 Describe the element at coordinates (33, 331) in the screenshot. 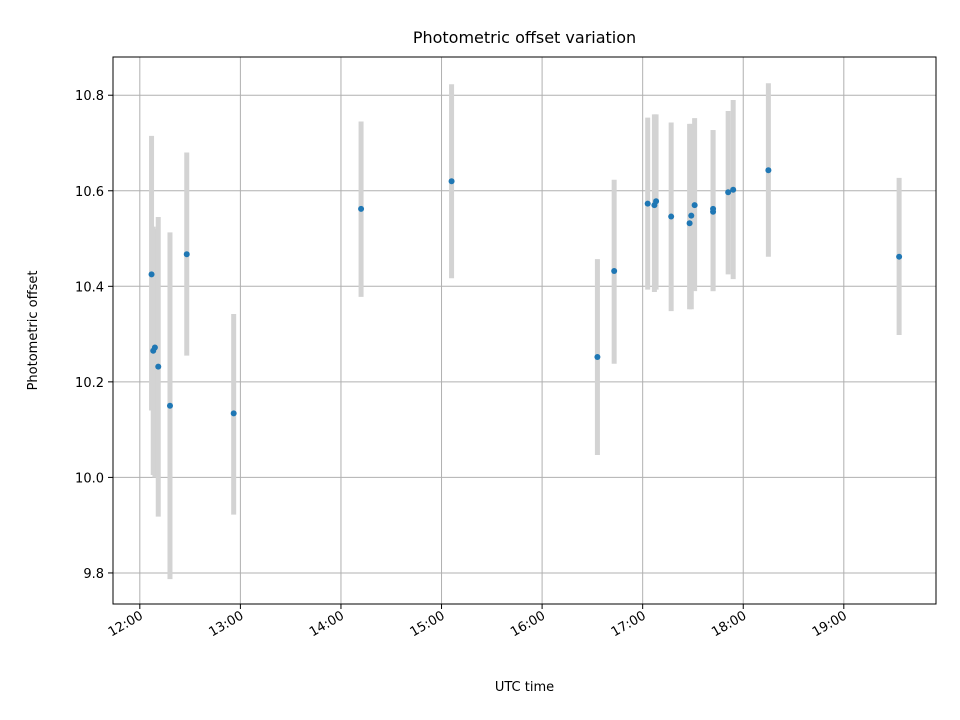

I see `y-axis-label: Photometric offset` at that location.